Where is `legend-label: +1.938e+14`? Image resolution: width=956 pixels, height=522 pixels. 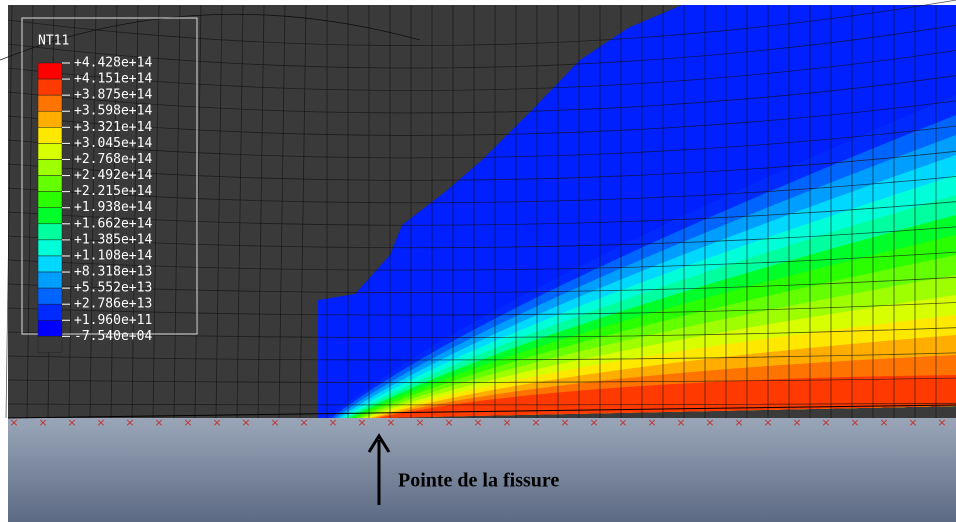 legend-label: +1.938e+14 is located at coordinates (113, 207).